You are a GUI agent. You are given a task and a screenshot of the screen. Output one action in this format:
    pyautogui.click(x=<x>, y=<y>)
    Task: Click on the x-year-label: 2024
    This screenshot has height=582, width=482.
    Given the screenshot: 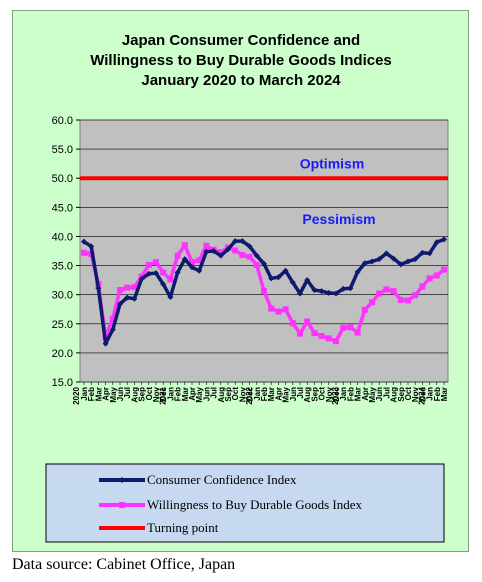 What is the action you would take?
    pyautogui.click(x=422, y=395)
    